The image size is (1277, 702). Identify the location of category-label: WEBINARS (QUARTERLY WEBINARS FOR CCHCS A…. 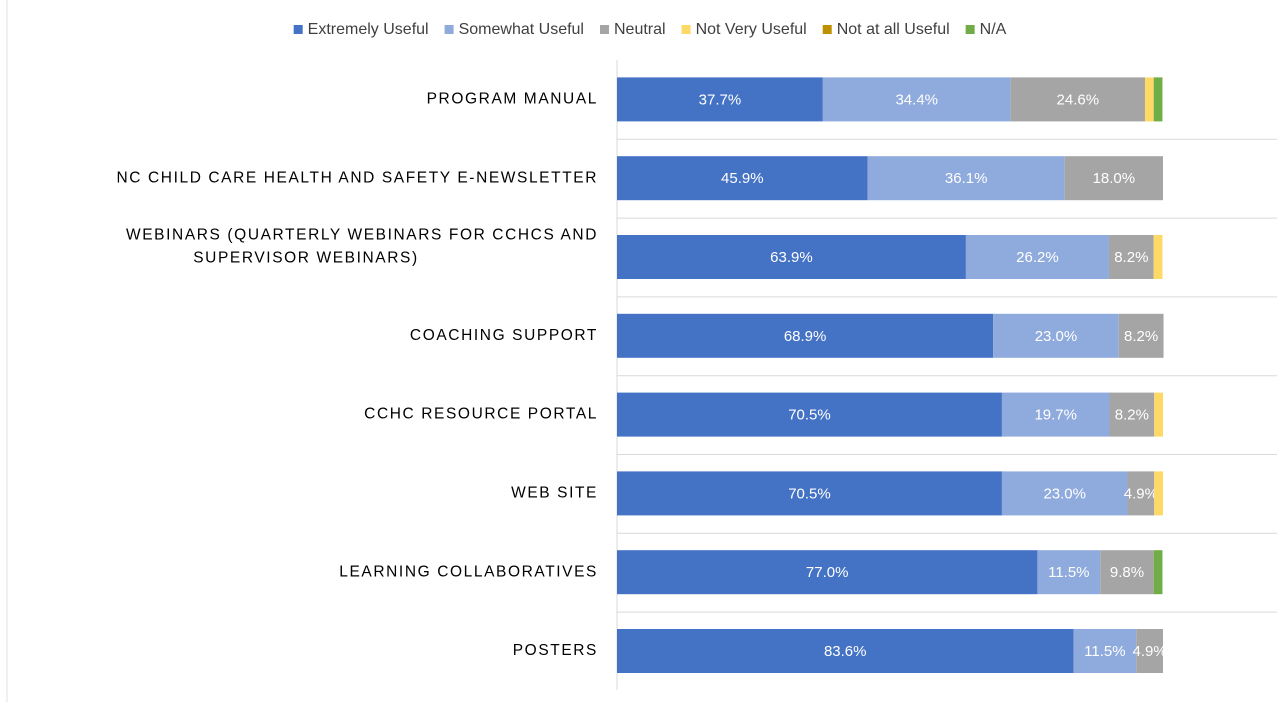
(362, 247).